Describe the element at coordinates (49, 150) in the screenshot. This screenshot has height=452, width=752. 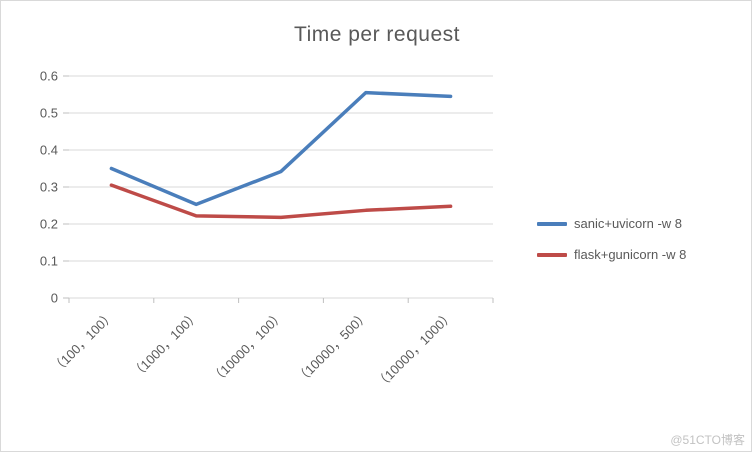
I see `y-tick-label: 0.4` at that location.